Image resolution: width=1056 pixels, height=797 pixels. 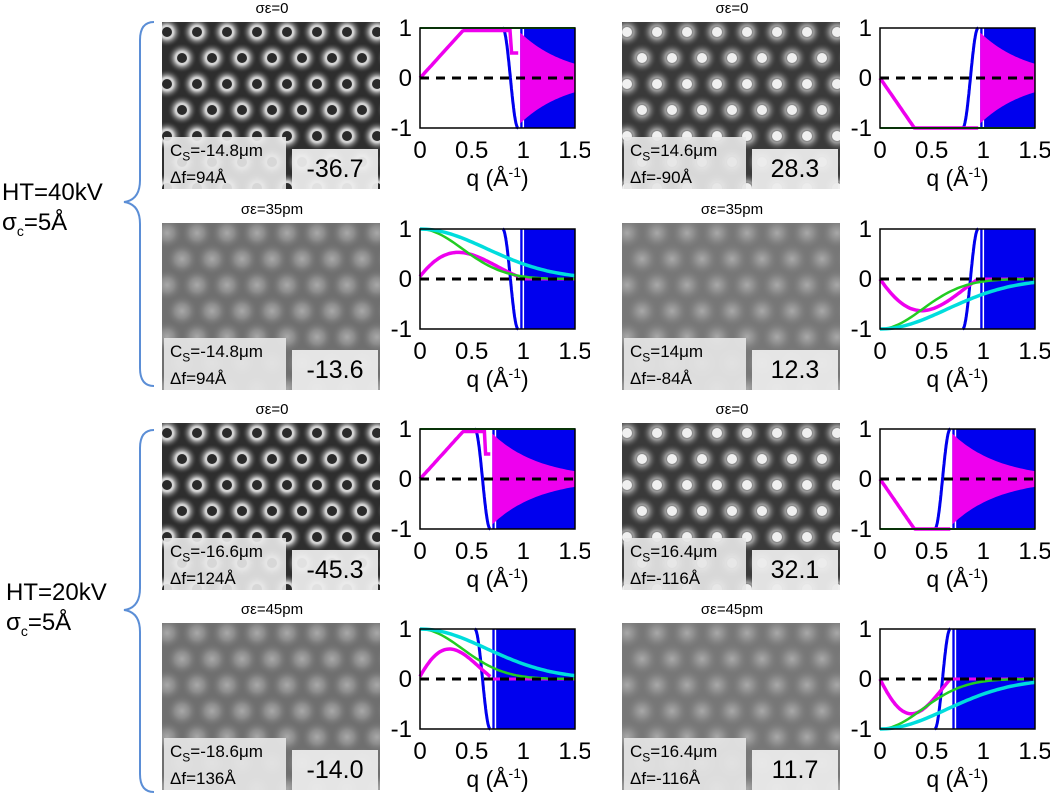 I want to click on cs-value: CS=16.4μm, so click(x=674, y=553).